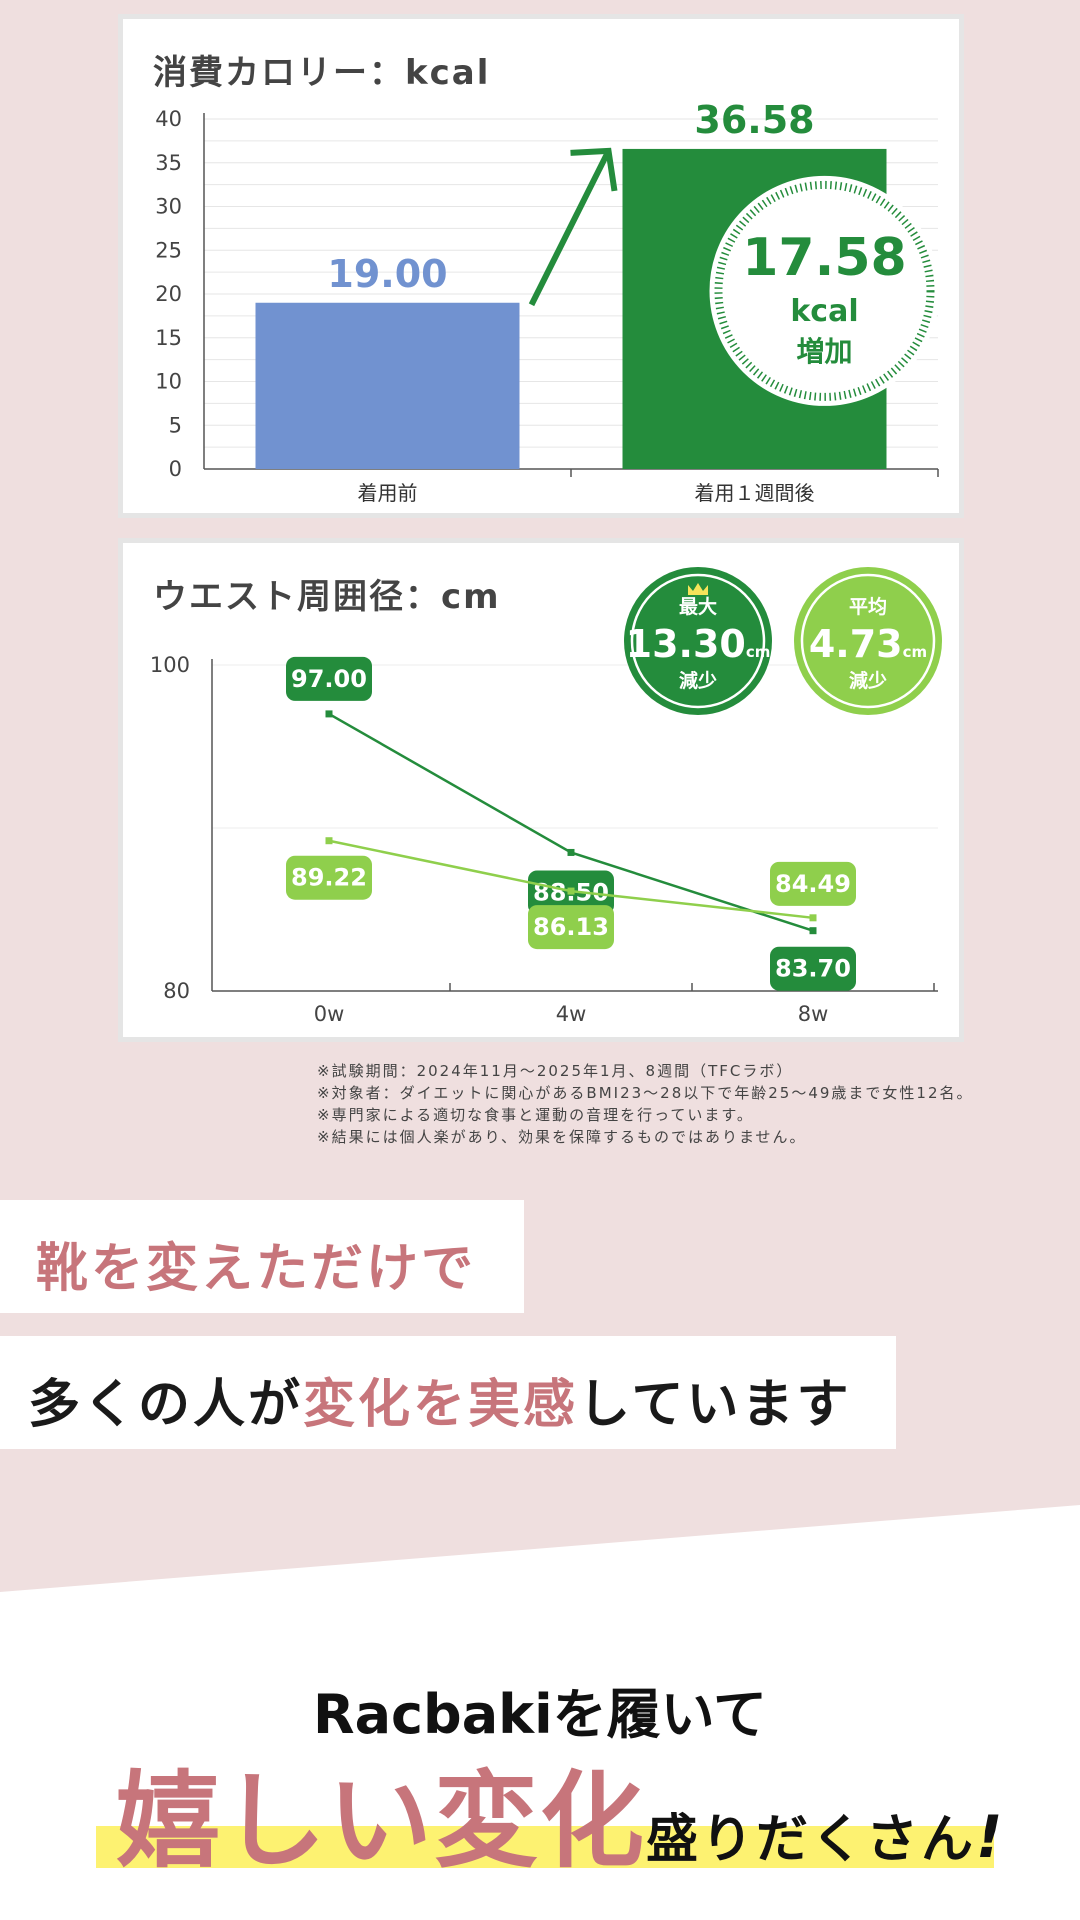 Image resolution: width=1080 pixels, height=1920 pixels. Describe the element at coordinates (813, 1014) in the screenshot. I see `x-tick-label: 8w` at that location.